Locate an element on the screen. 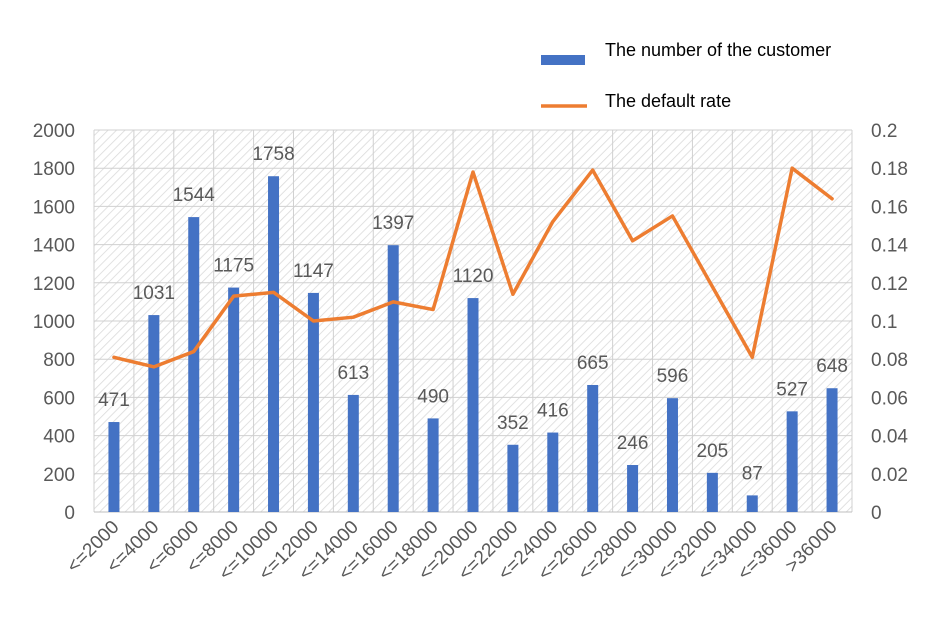  bar-data-label: 1397 is located at coordinates (393, 223).